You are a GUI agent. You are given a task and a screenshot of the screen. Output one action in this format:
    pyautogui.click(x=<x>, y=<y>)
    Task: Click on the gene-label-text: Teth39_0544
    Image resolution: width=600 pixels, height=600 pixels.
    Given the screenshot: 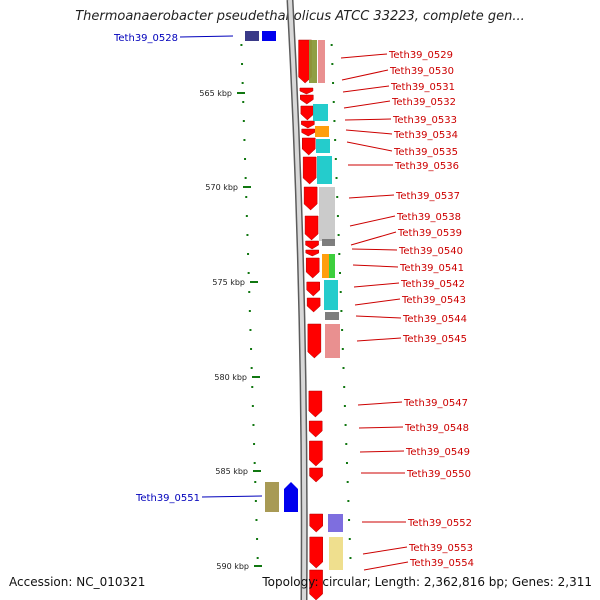 What is the action you would take?
    pyautogui.click(x=434, y=319)
    